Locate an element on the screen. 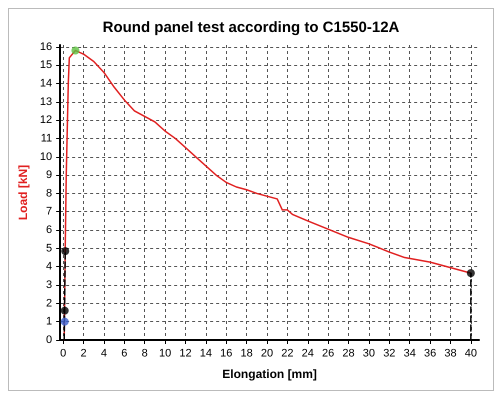  x-tick-label: 16 is located at coordinates (226, 354).